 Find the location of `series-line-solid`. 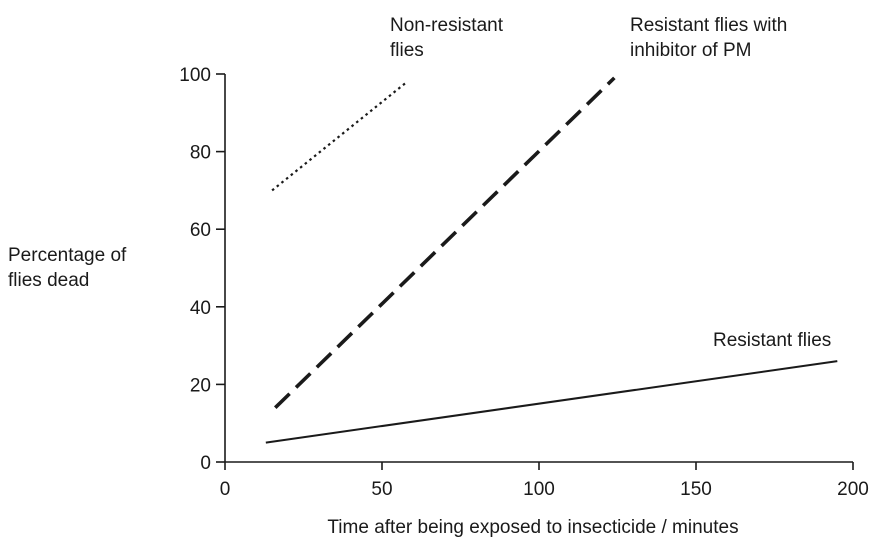

series-line-solid is located at coordinates (551, 402).